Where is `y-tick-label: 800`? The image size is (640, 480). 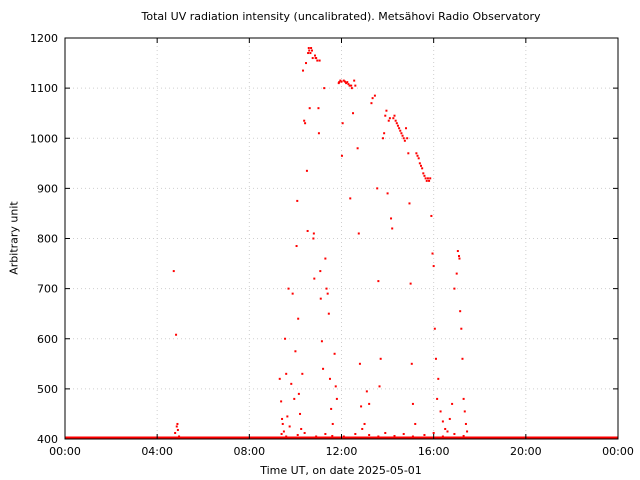
y-tick-label: 800 is located at coordinates (47, 239).